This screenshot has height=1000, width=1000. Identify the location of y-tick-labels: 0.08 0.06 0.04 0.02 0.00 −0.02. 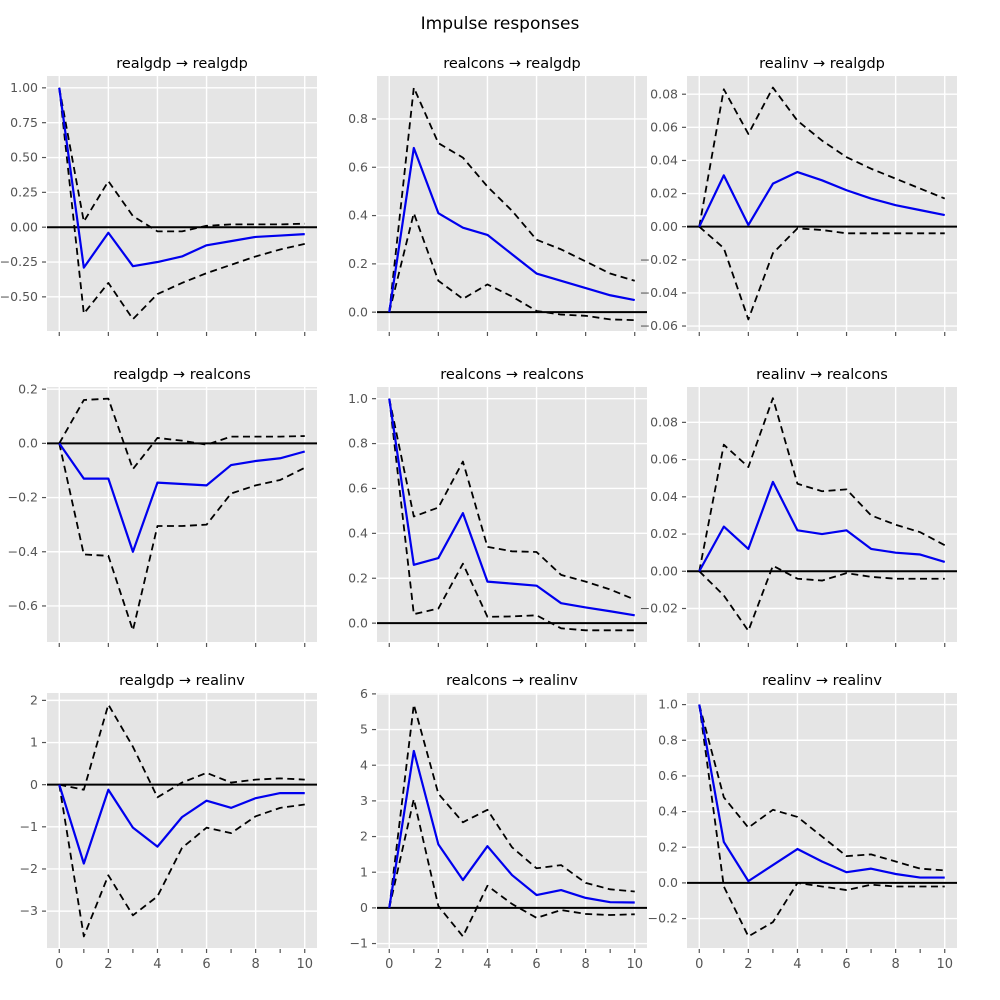
(659, 514).